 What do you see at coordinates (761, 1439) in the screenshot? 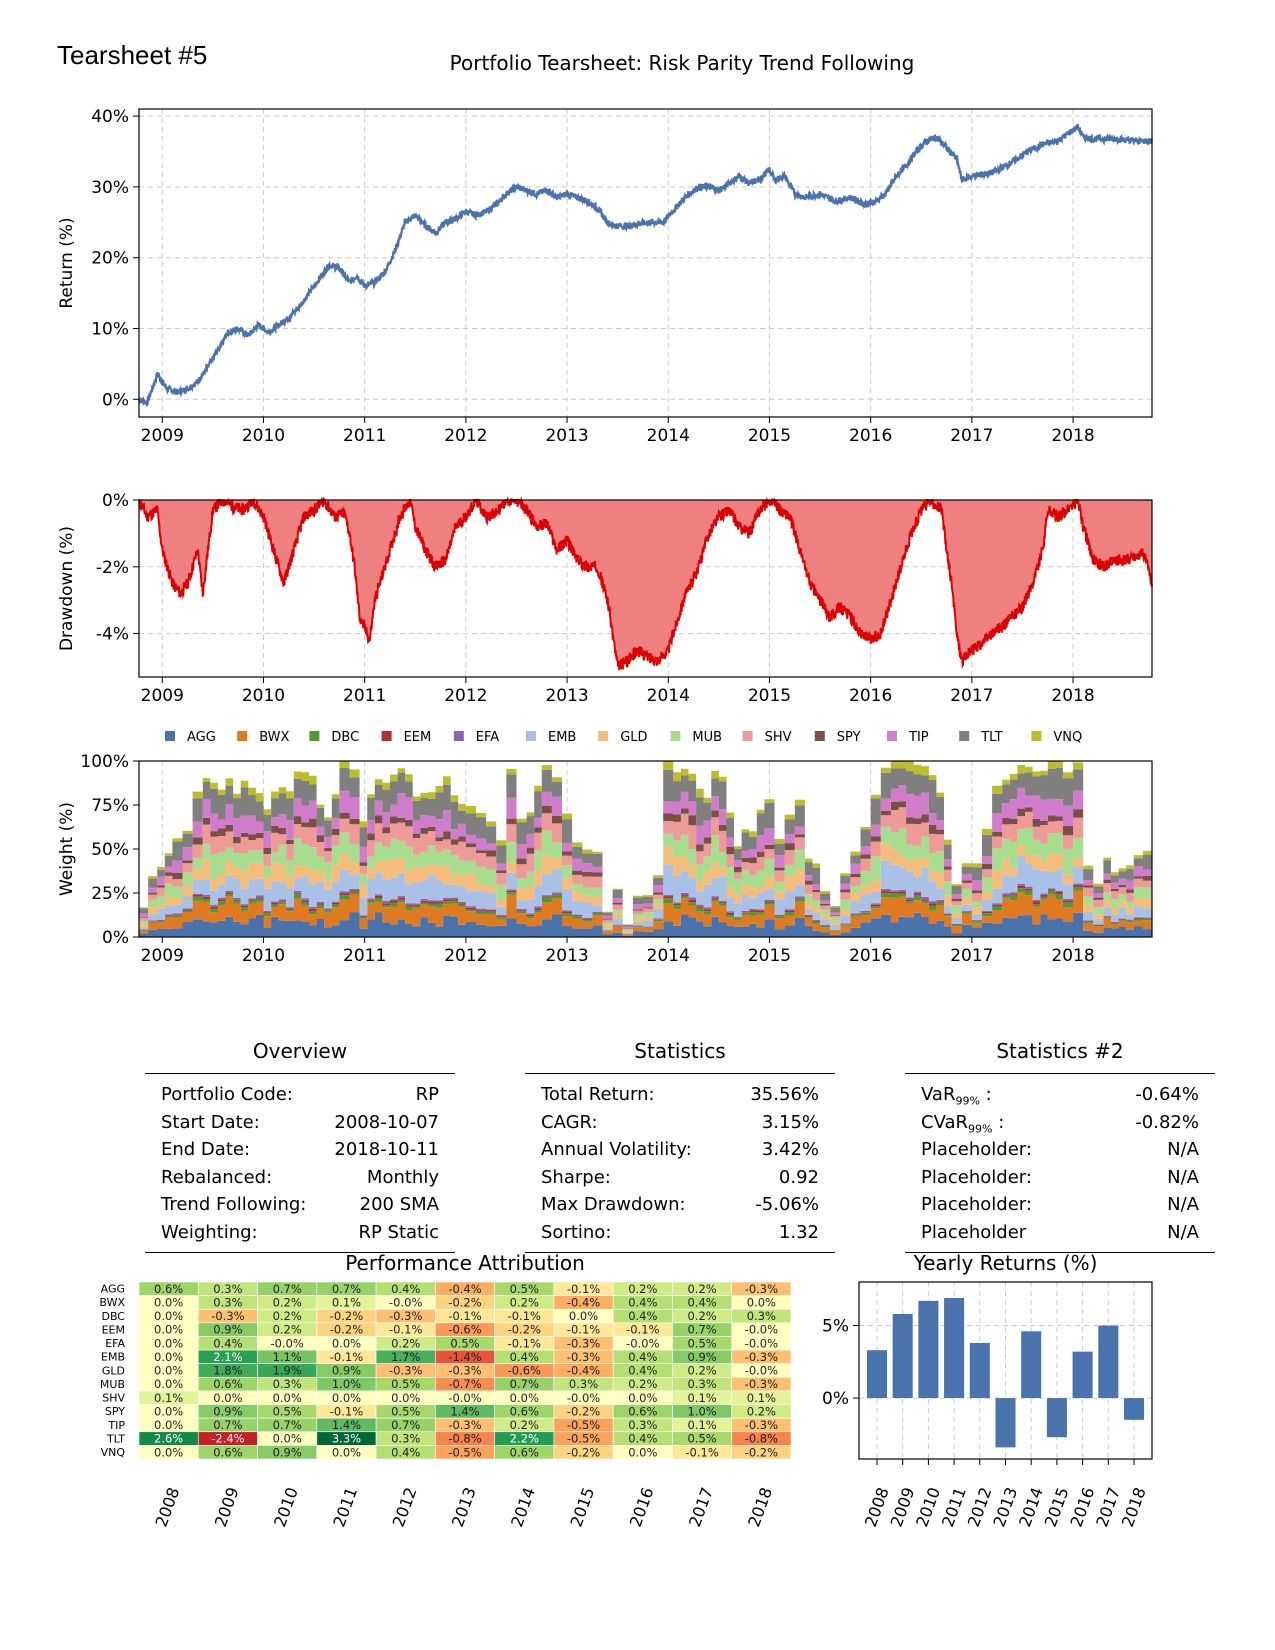
I see `heatmap-cell-value: -0.8%` at bounding box center [761, 1439].